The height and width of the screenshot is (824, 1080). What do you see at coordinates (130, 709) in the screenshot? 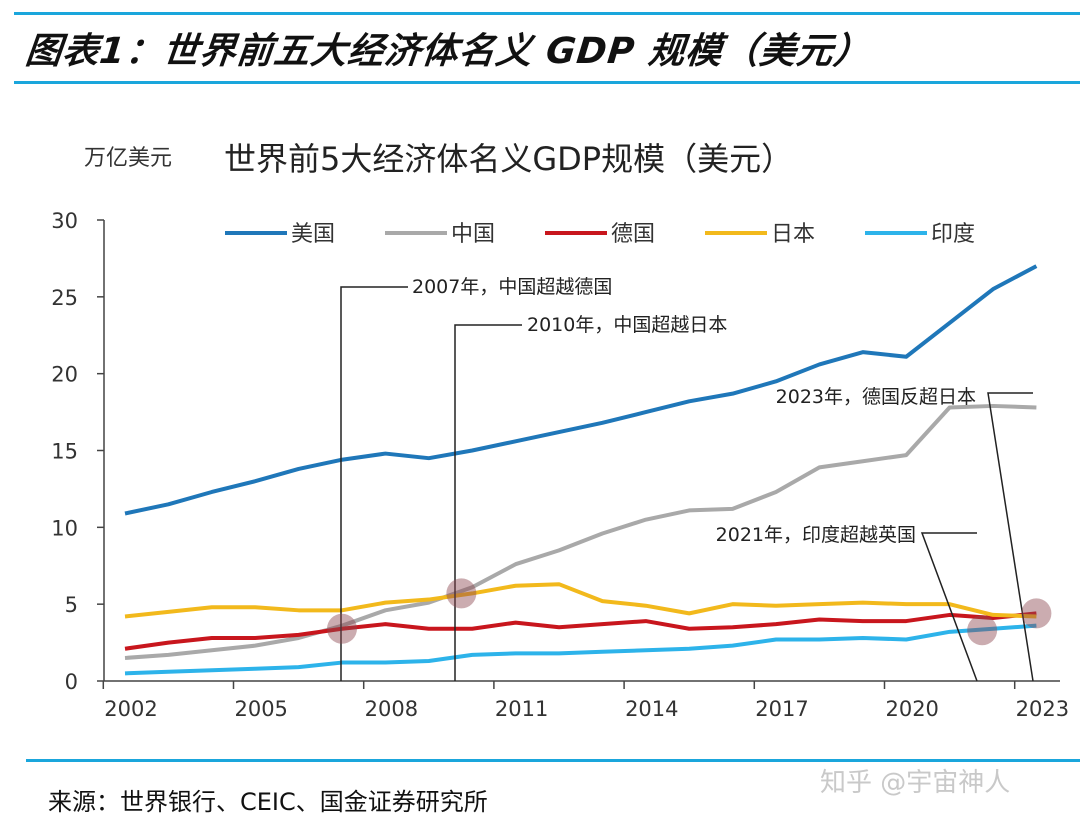
I see `x-tick-label: 2002` at bounding box center [130, 709].